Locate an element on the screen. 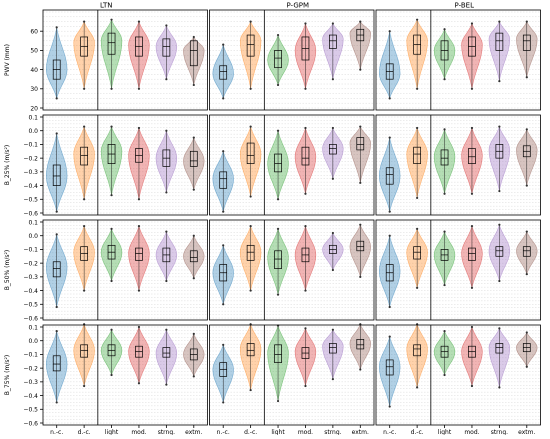 The image size is (550, 439). x-tick-label: extm. is located at coordinates (360, 432).